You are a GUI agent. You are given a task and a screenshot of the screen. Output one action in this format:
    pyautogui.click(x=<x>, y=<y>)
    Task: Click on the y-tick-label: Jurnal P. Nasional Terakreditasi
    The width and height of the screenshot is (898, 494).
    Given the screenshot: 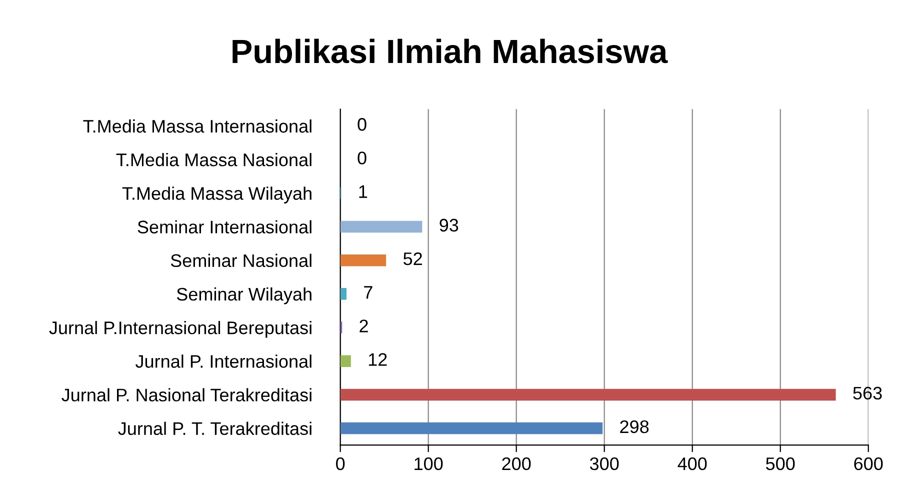 What is the action you would take?
    pyautogui.click(x=187, y=395)
    